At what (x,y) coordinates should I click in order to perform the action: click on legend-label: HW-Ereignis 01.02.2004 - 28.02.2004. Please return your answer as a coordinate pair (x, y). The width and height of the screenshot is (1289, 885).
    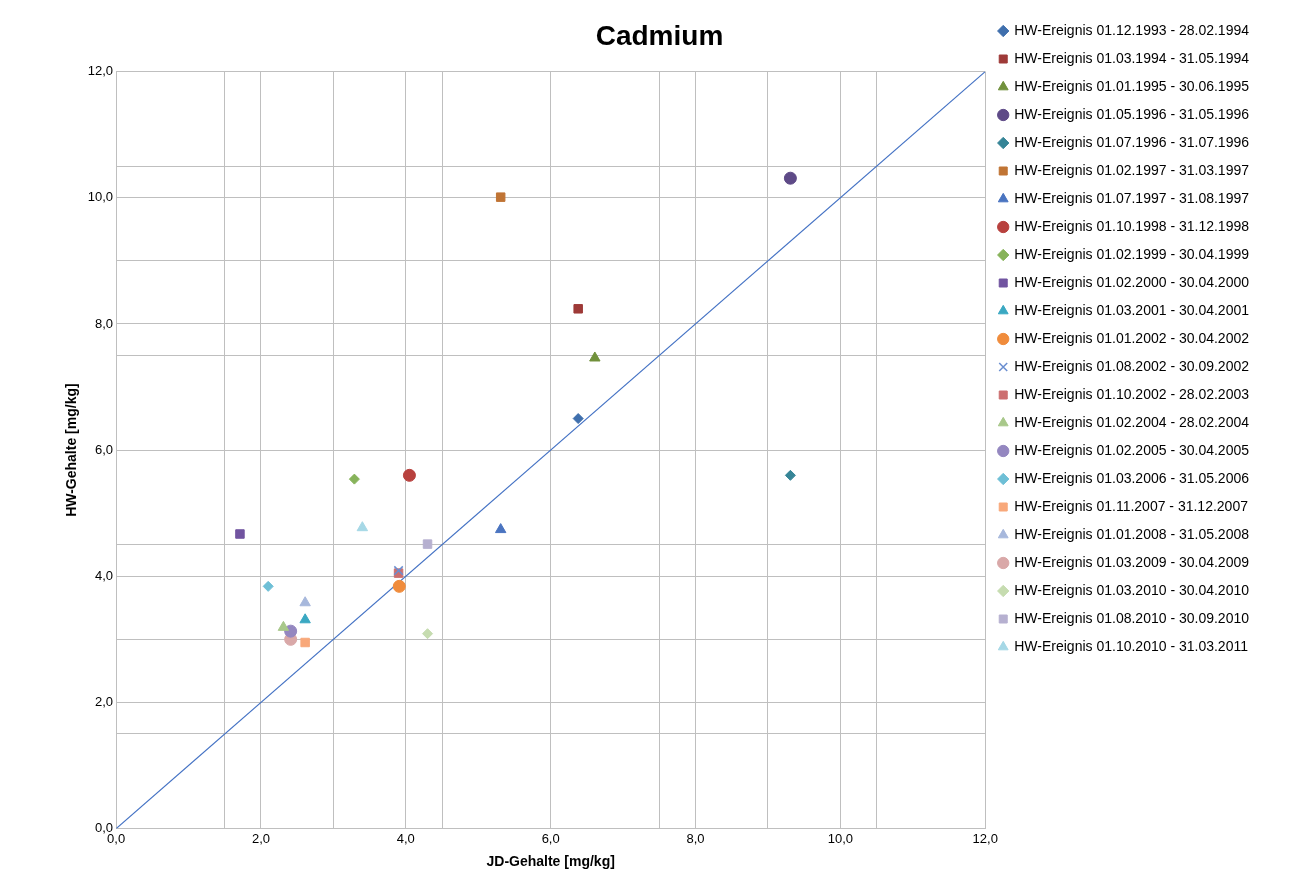
    Looking at the image, I should click on (1132, 421).